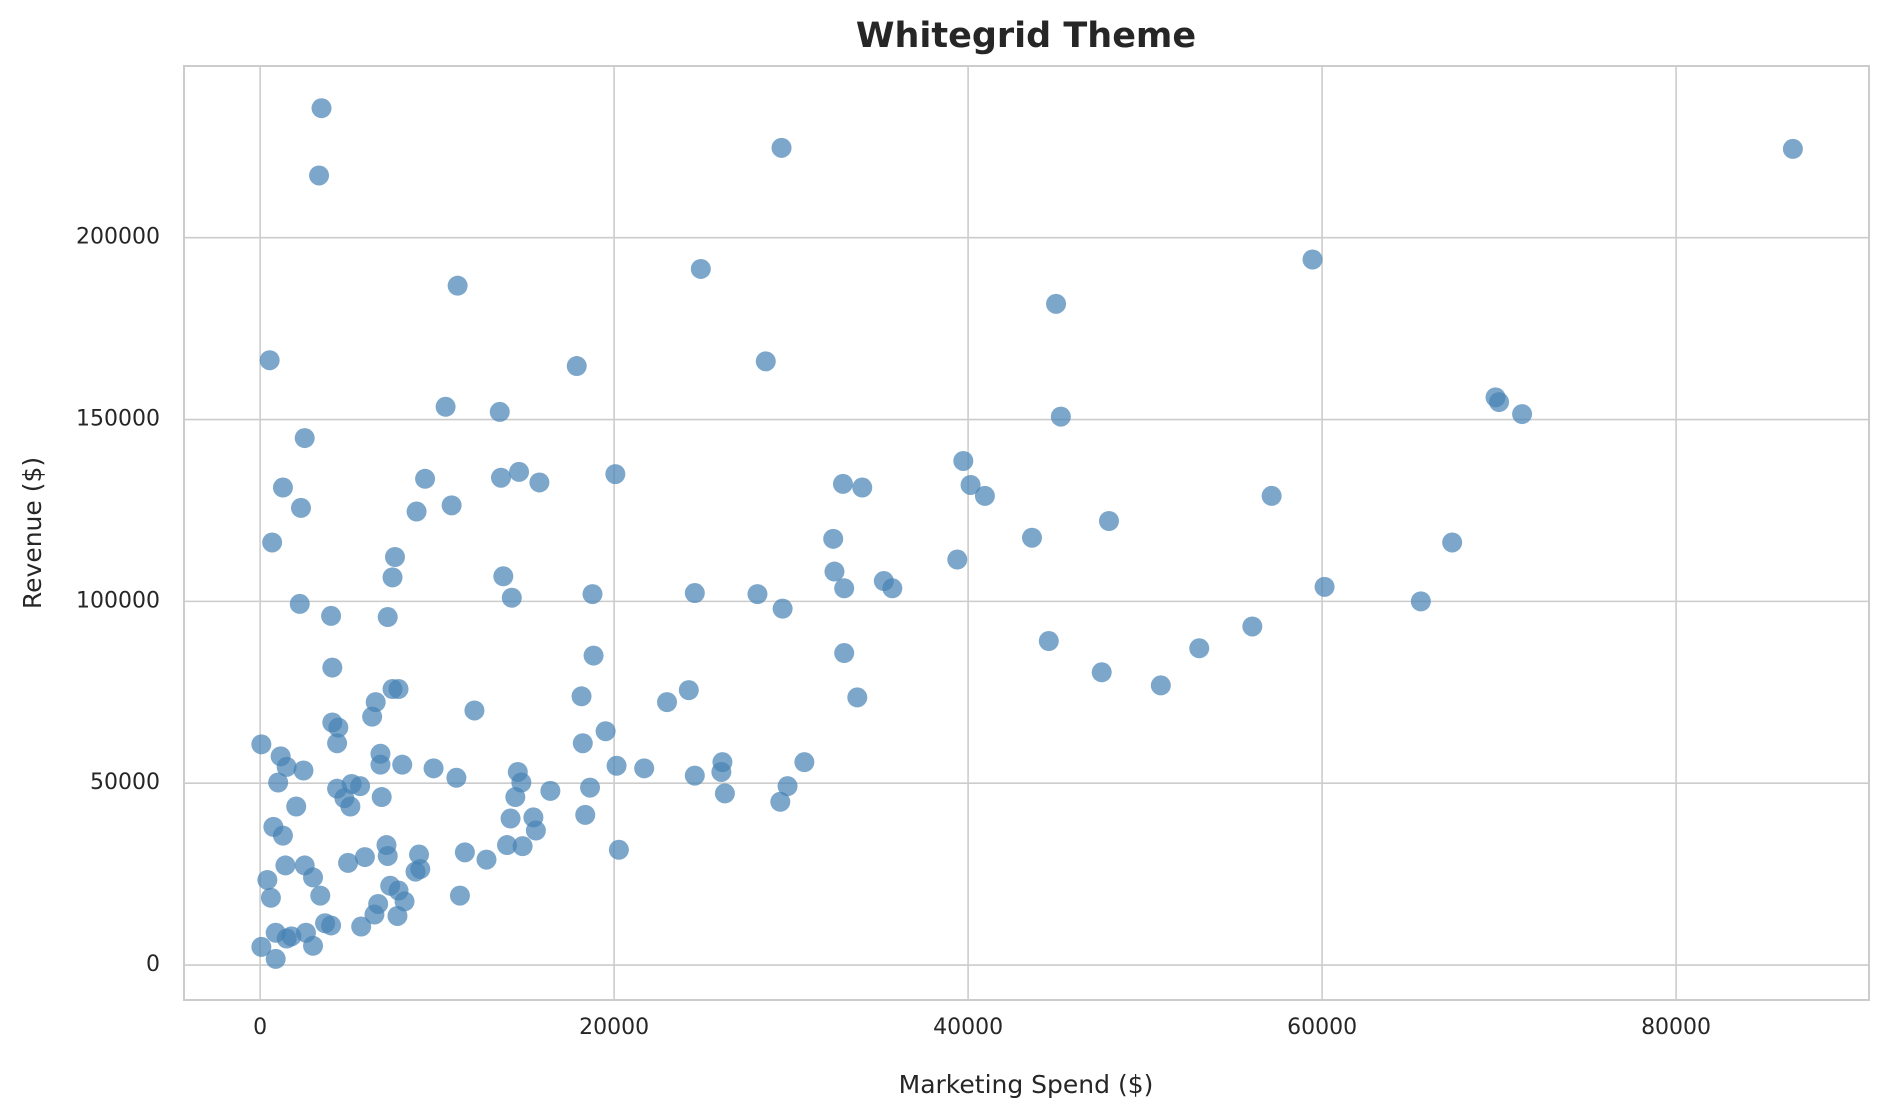 The height and width of the screenshot is (1120, 1888). Describe the element at coordinates (32, 533) in the screenshot. I see `y-axis-label: Revenue ($)` at that location.